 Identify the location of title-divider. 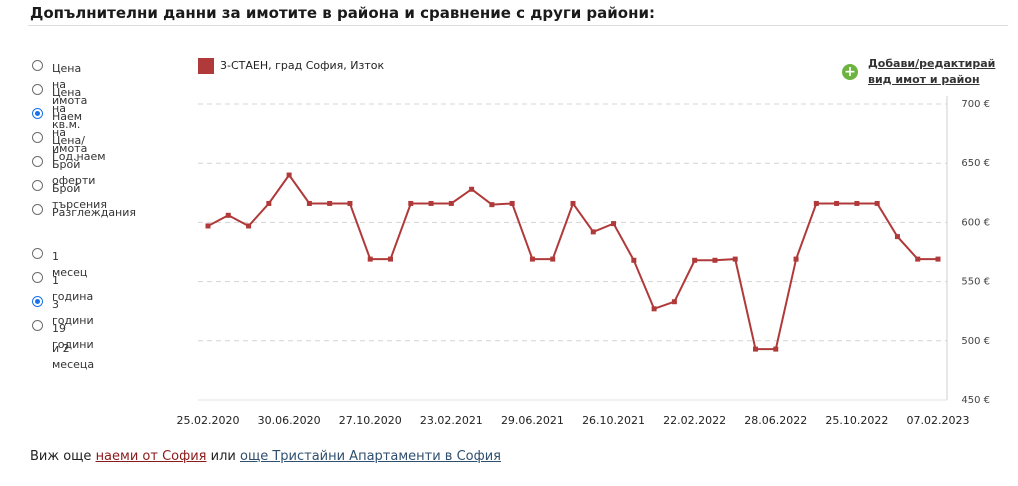
(518, 25).